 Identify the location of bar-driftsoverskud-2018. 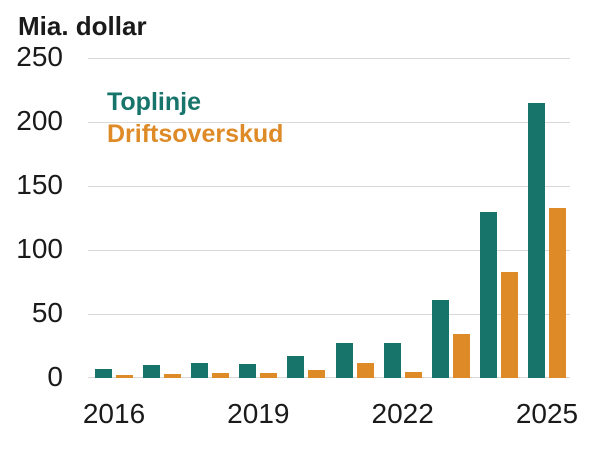
(221, 375).